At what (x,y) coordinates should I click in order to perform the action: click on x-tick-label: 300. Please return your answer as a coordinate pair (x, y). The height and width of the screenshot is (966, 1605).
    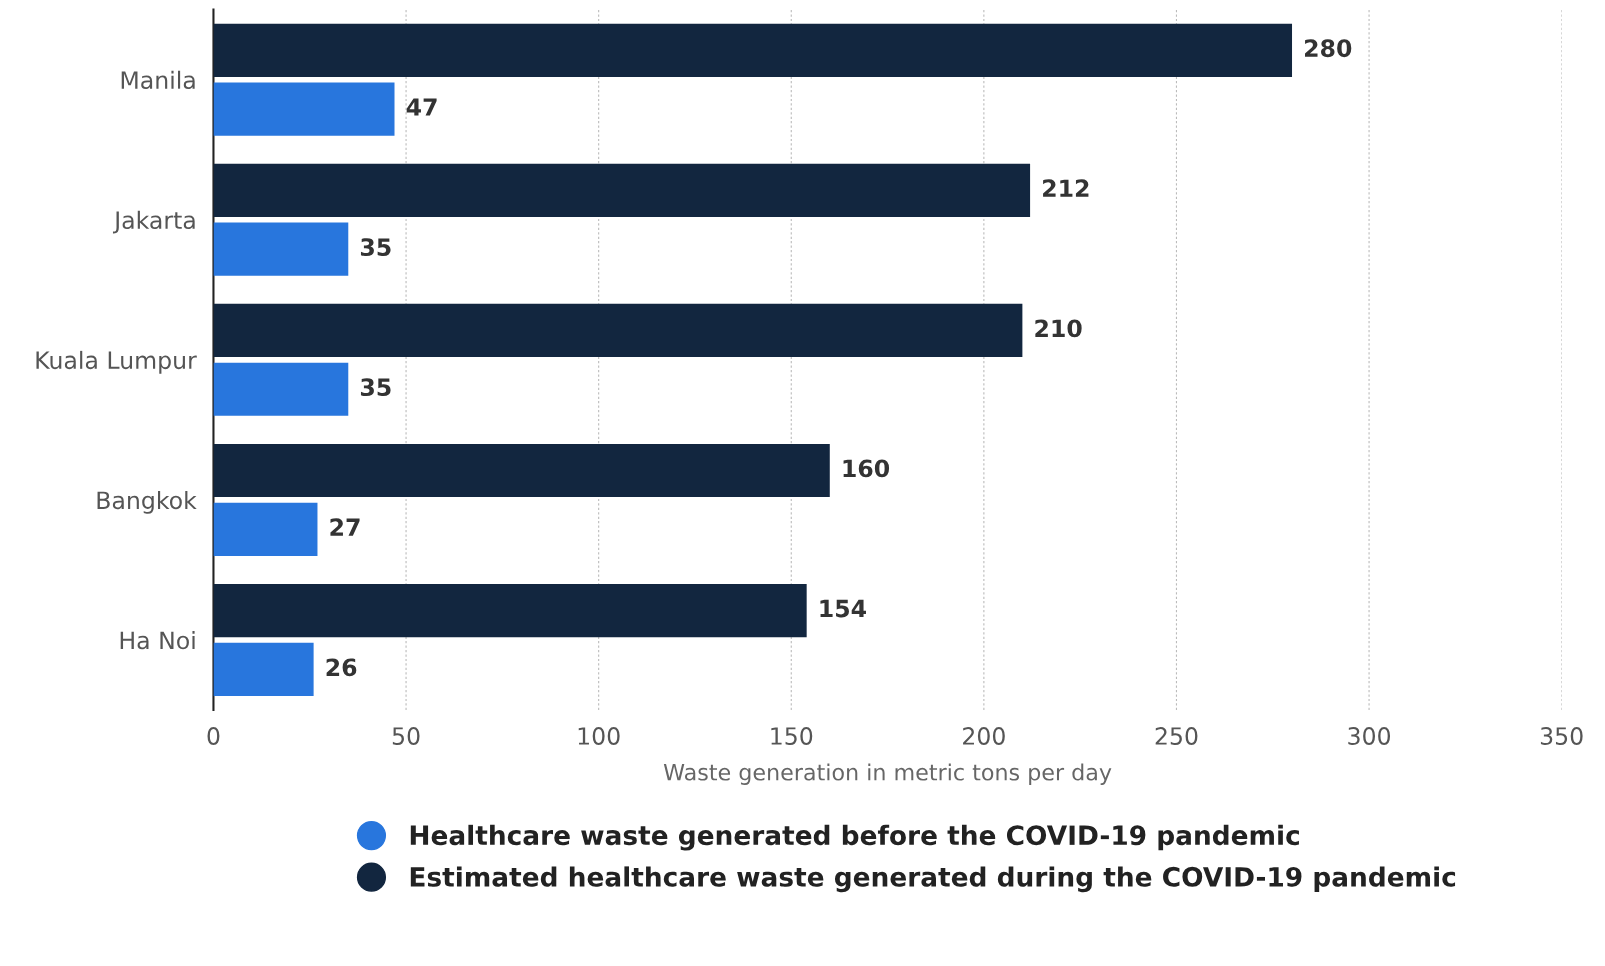
    Looking at the image, I should click on (1369, 736).